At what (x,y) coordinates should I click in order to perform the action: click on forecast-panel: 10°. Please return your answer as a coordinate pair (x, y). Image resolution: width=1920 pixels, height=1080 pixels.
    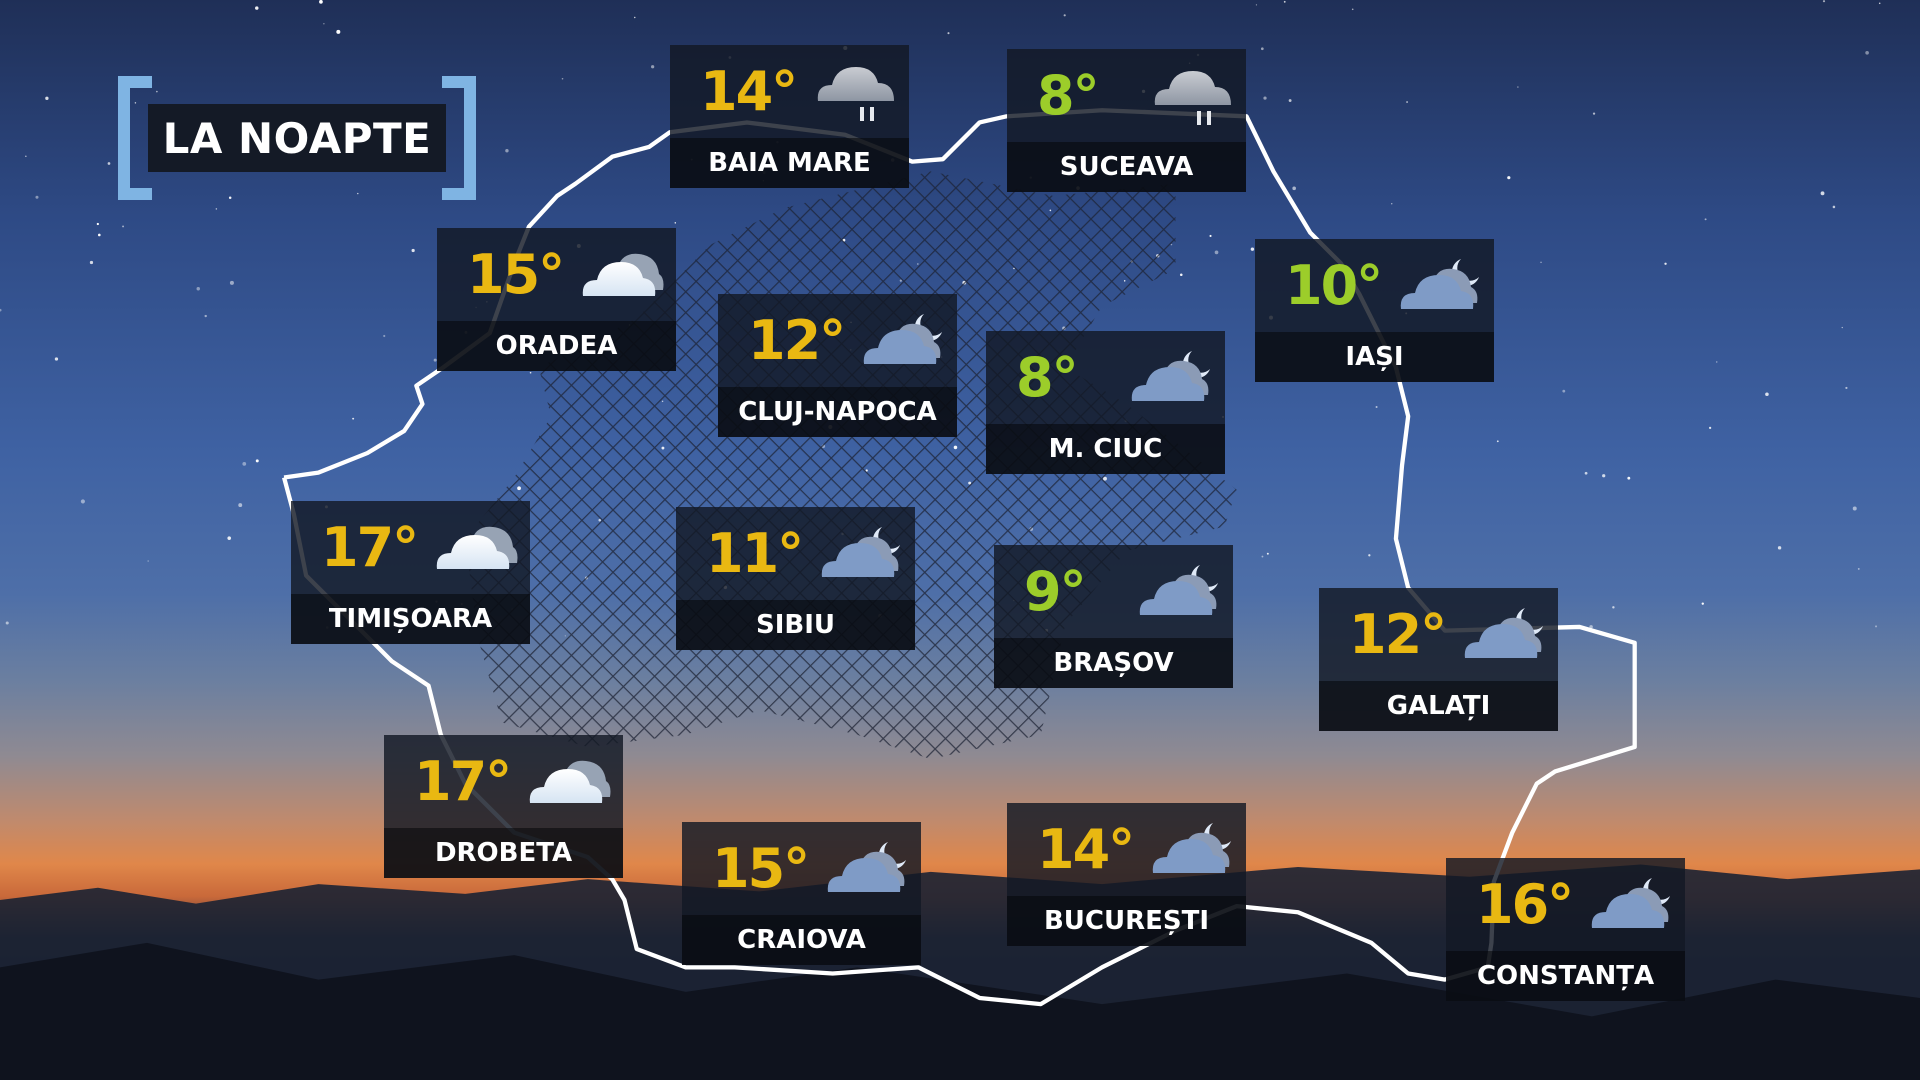
    Looking at the image, I should click on (1374, 285).